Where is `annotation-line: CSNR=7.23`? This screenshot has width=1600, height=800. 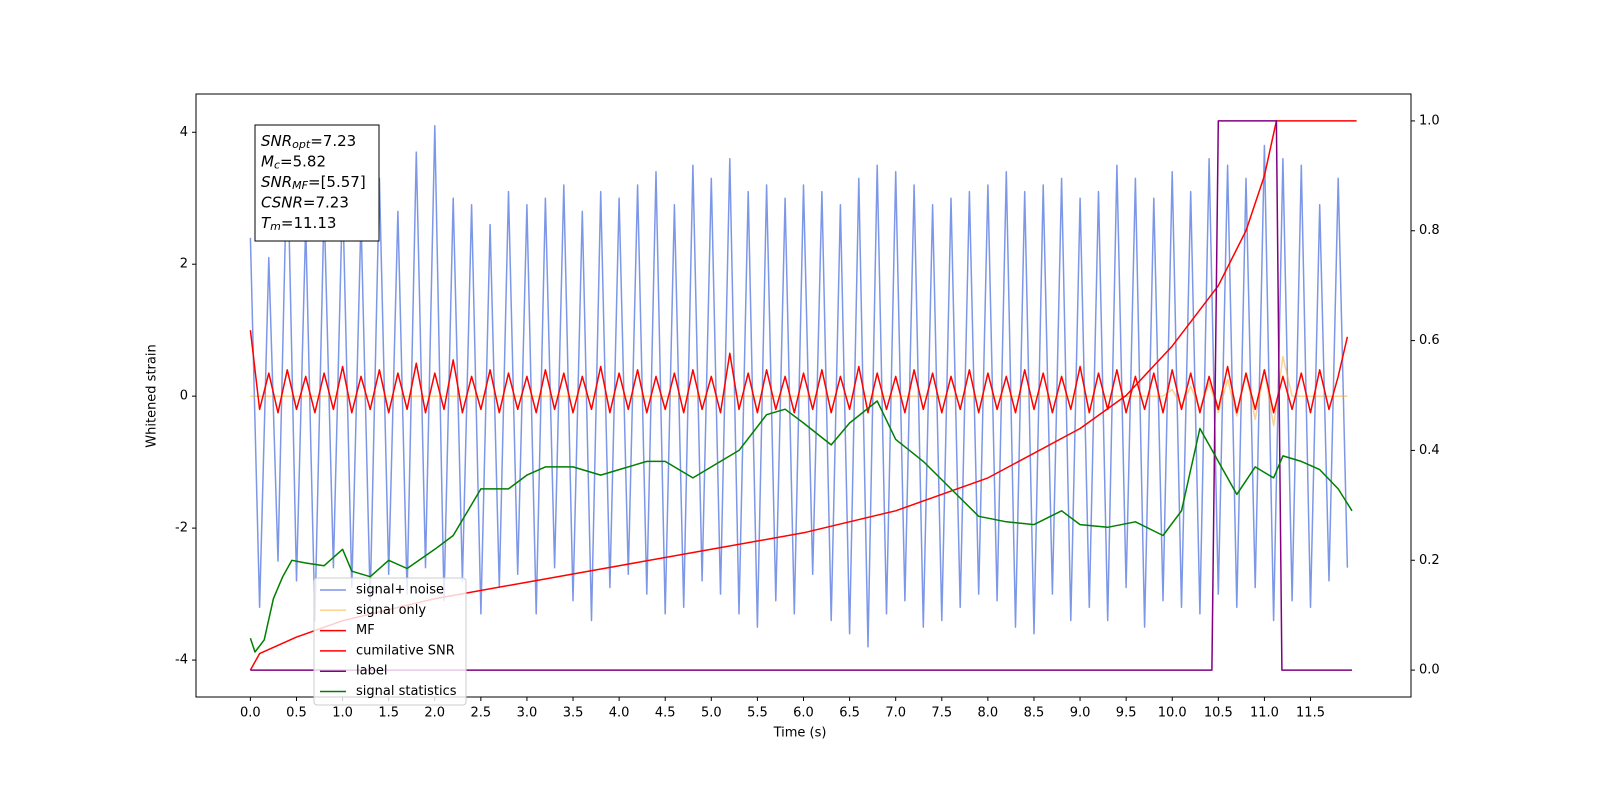 annotation-line: CSNR=7.23 is located at coordinates (305, 202).